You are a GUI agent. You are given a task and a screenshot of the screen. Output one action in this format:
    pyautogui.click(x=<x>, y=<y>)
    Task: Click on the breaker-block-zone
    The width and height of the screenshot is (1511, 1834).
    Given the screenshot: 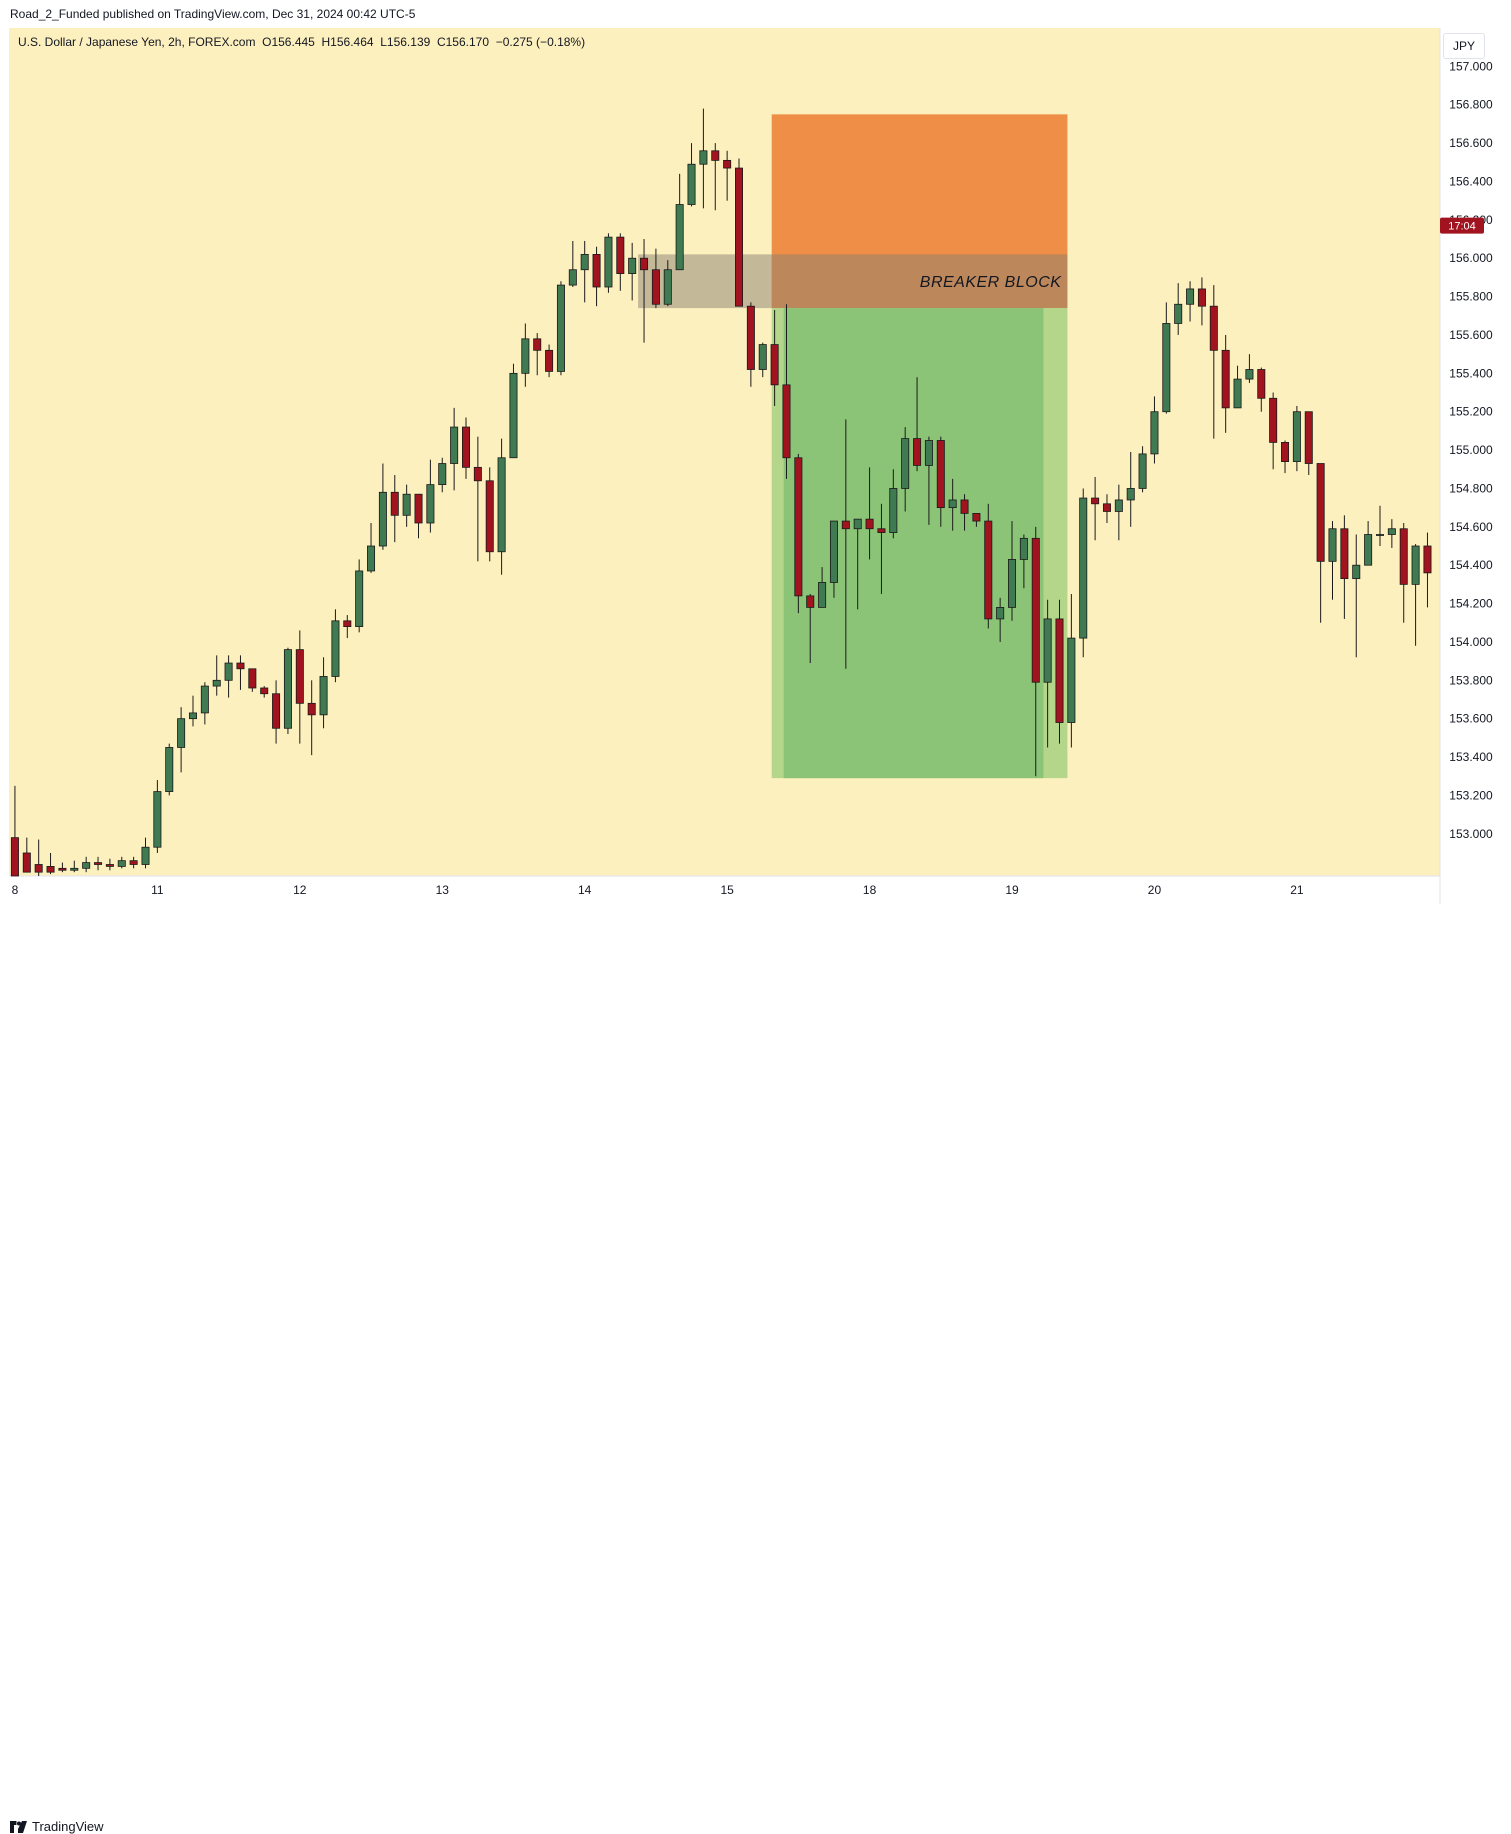 What is the action you would take?
    pyautogui.click(x=853, y=281)
    